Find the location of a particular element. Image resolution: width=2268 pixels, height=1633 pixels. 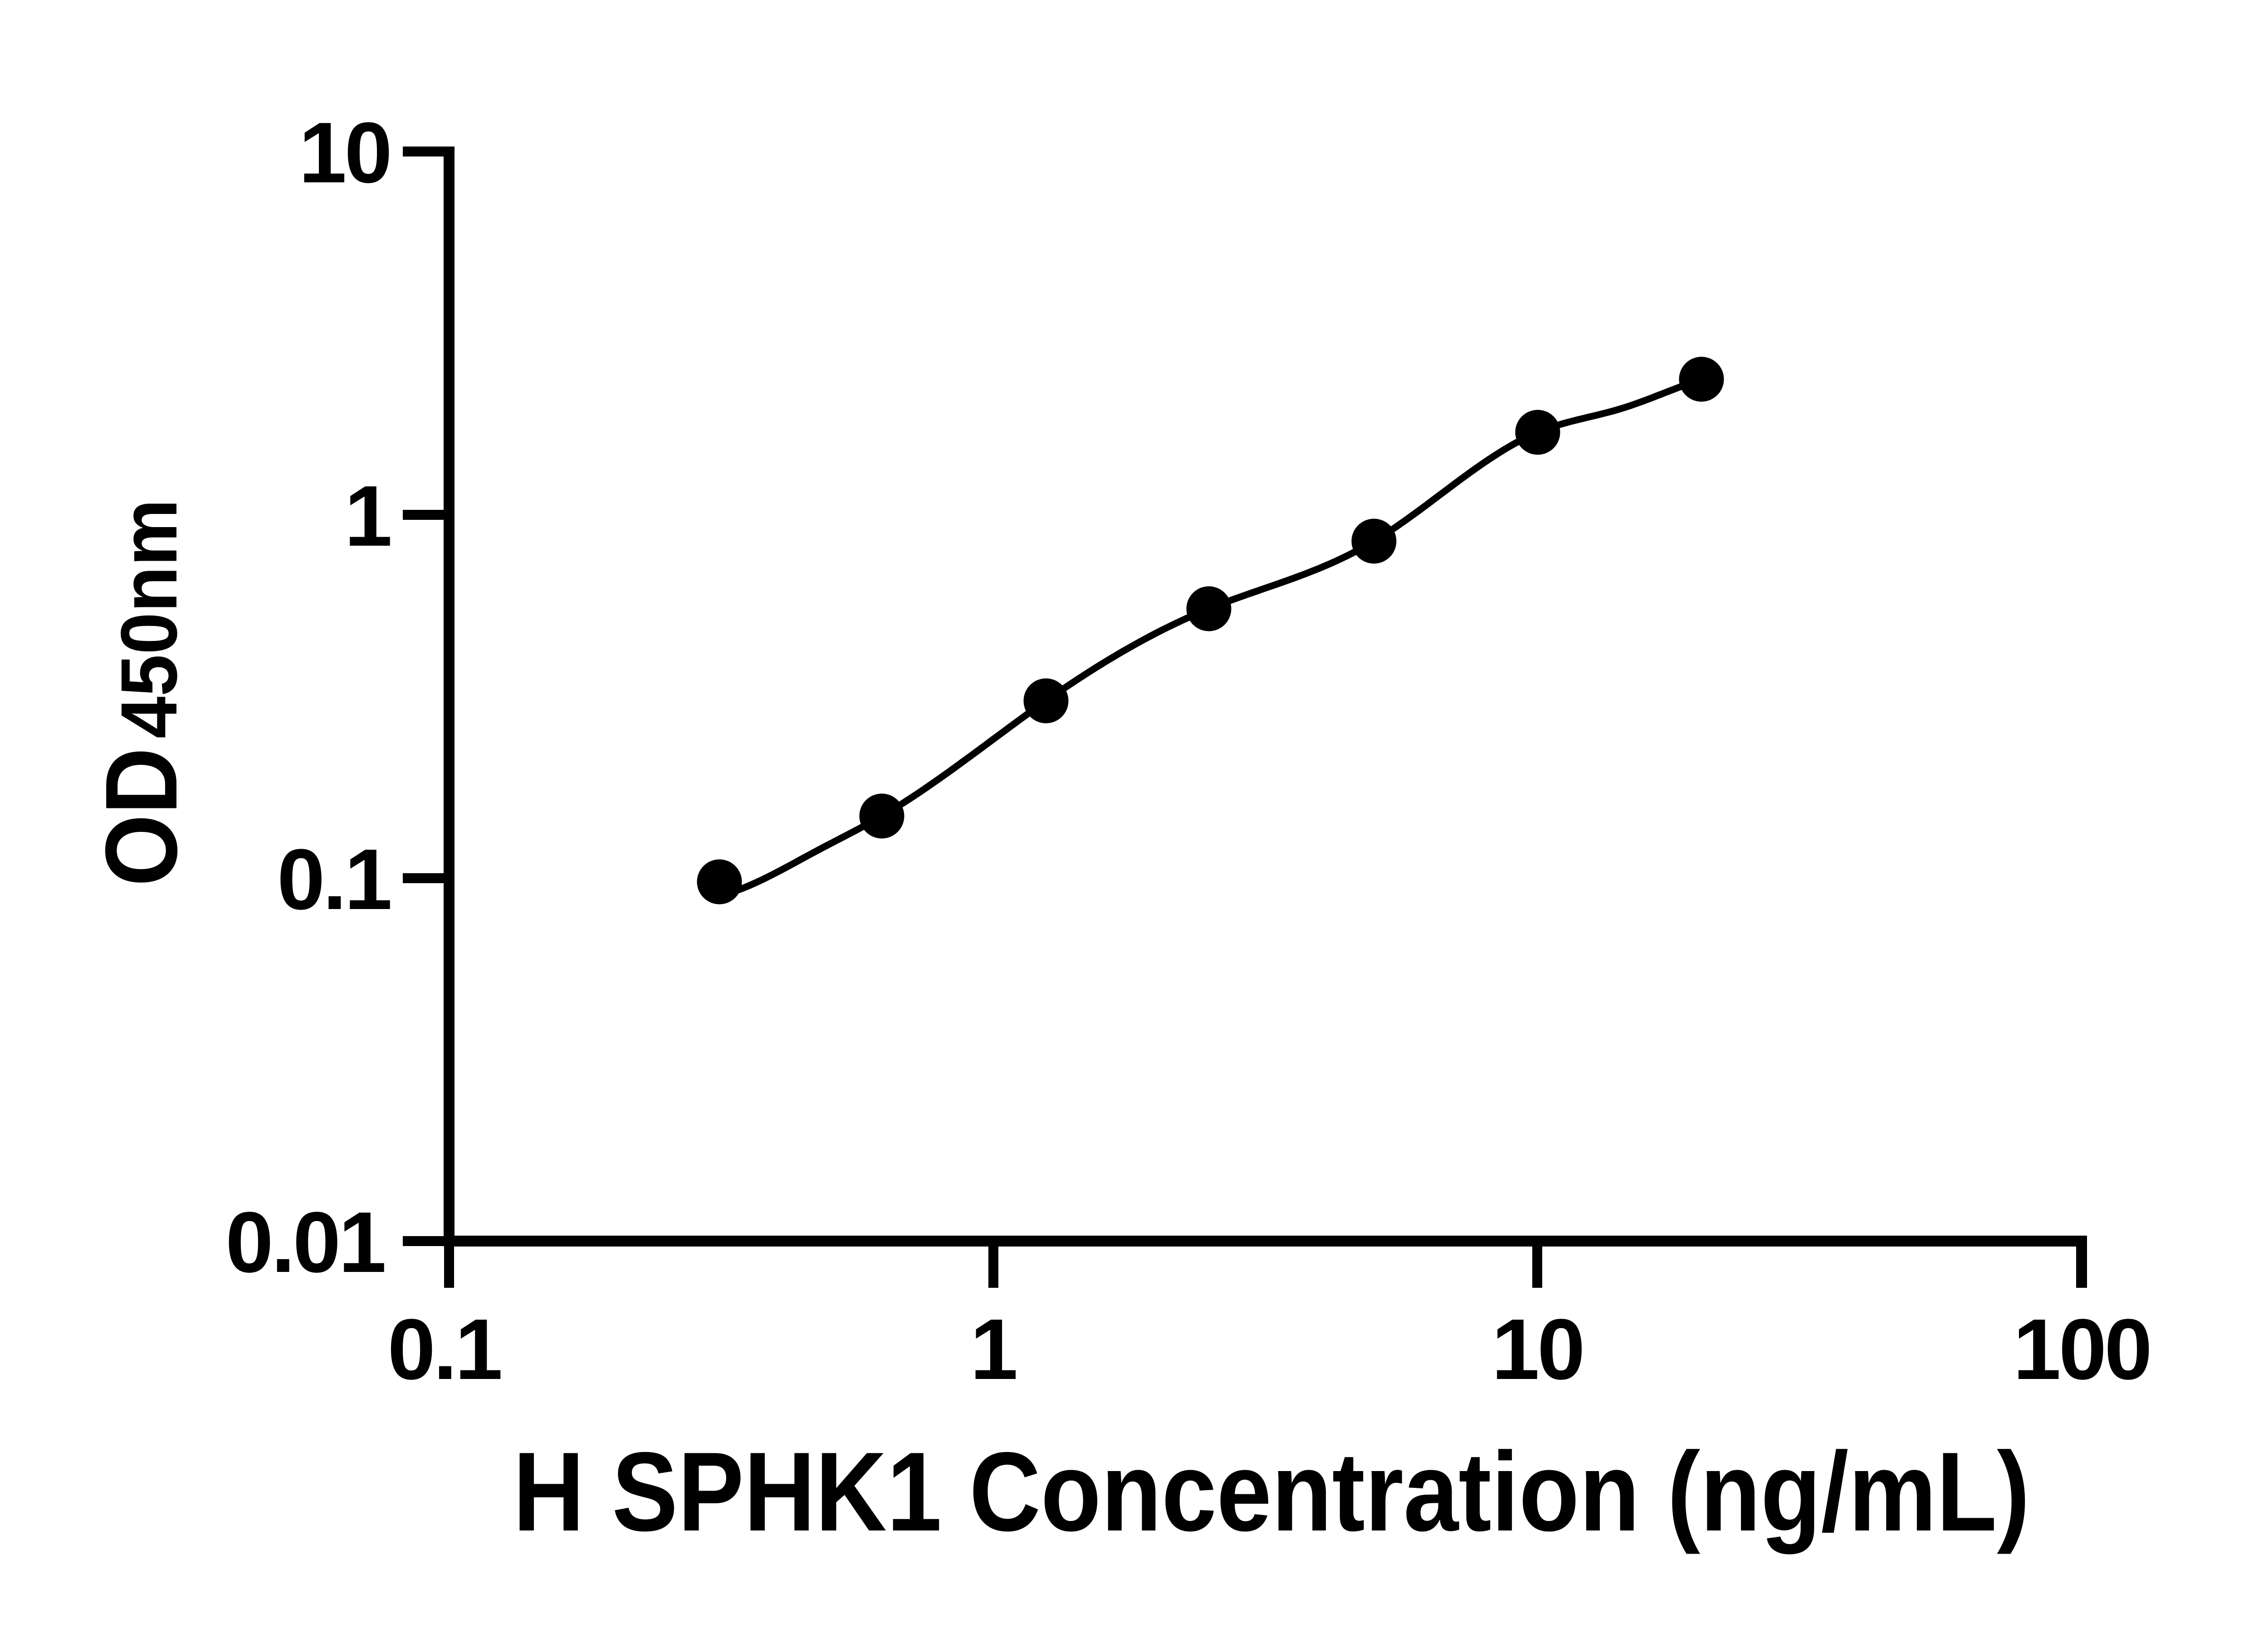

svg-text: 450nm is located at coordinates (150, 618).